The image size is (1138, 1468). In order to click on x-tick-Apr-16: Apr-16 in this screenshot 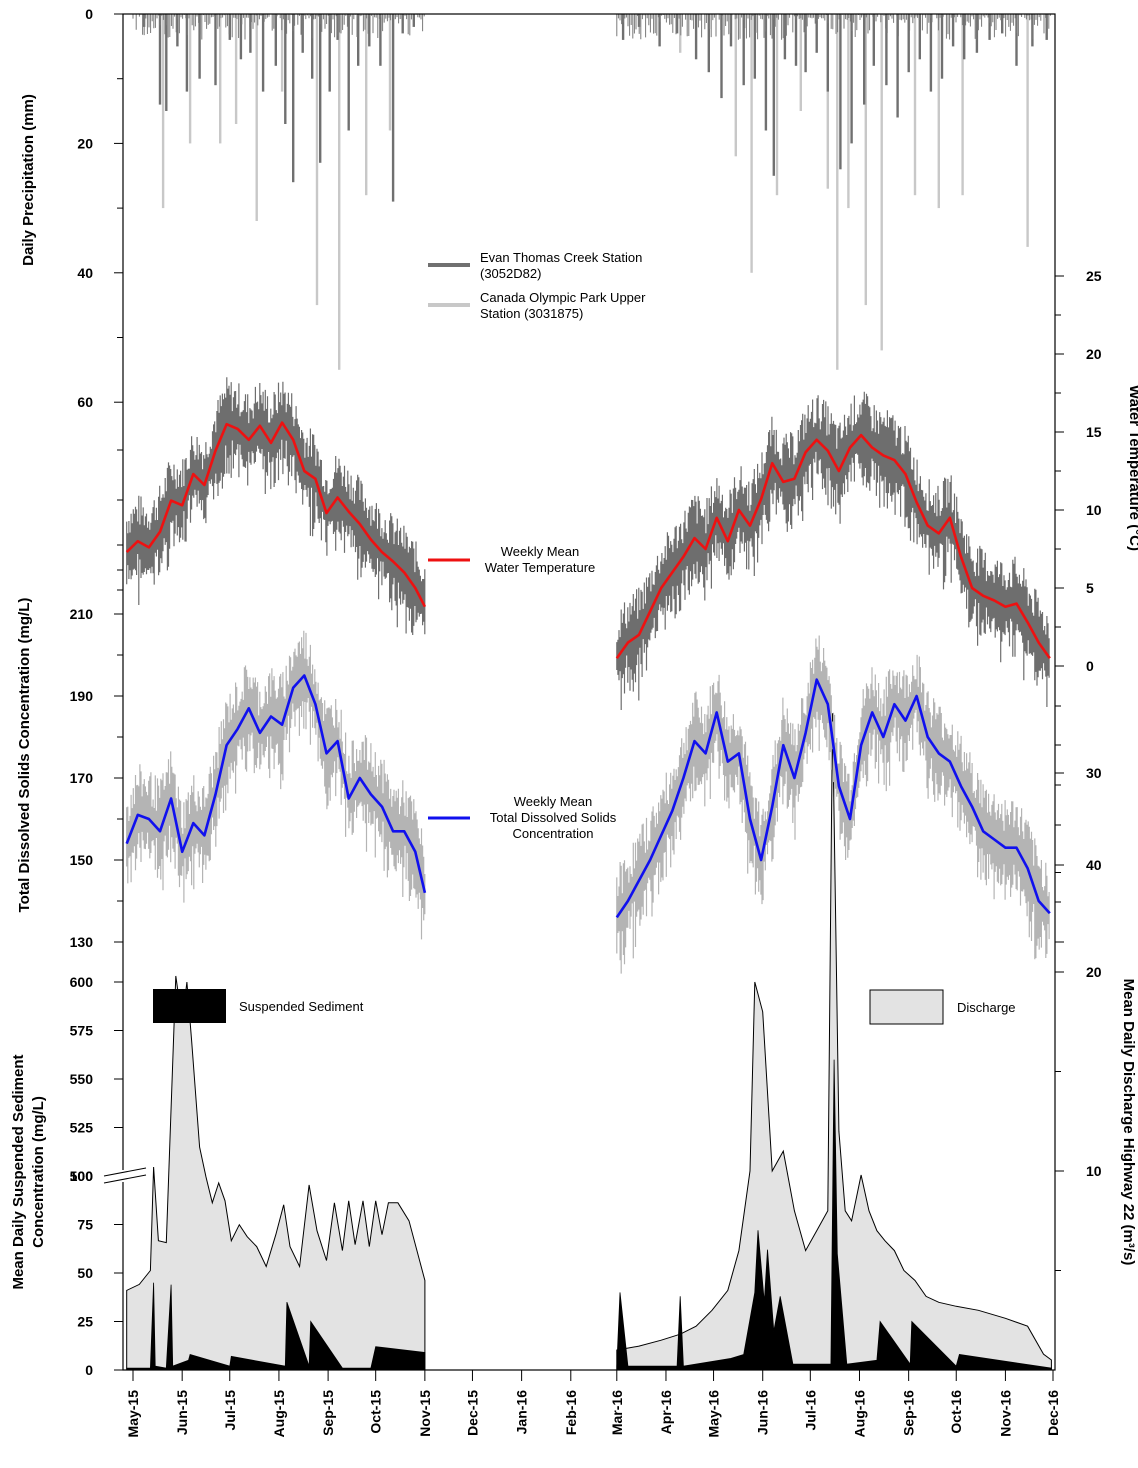, I will do `click(666, 1412)`.